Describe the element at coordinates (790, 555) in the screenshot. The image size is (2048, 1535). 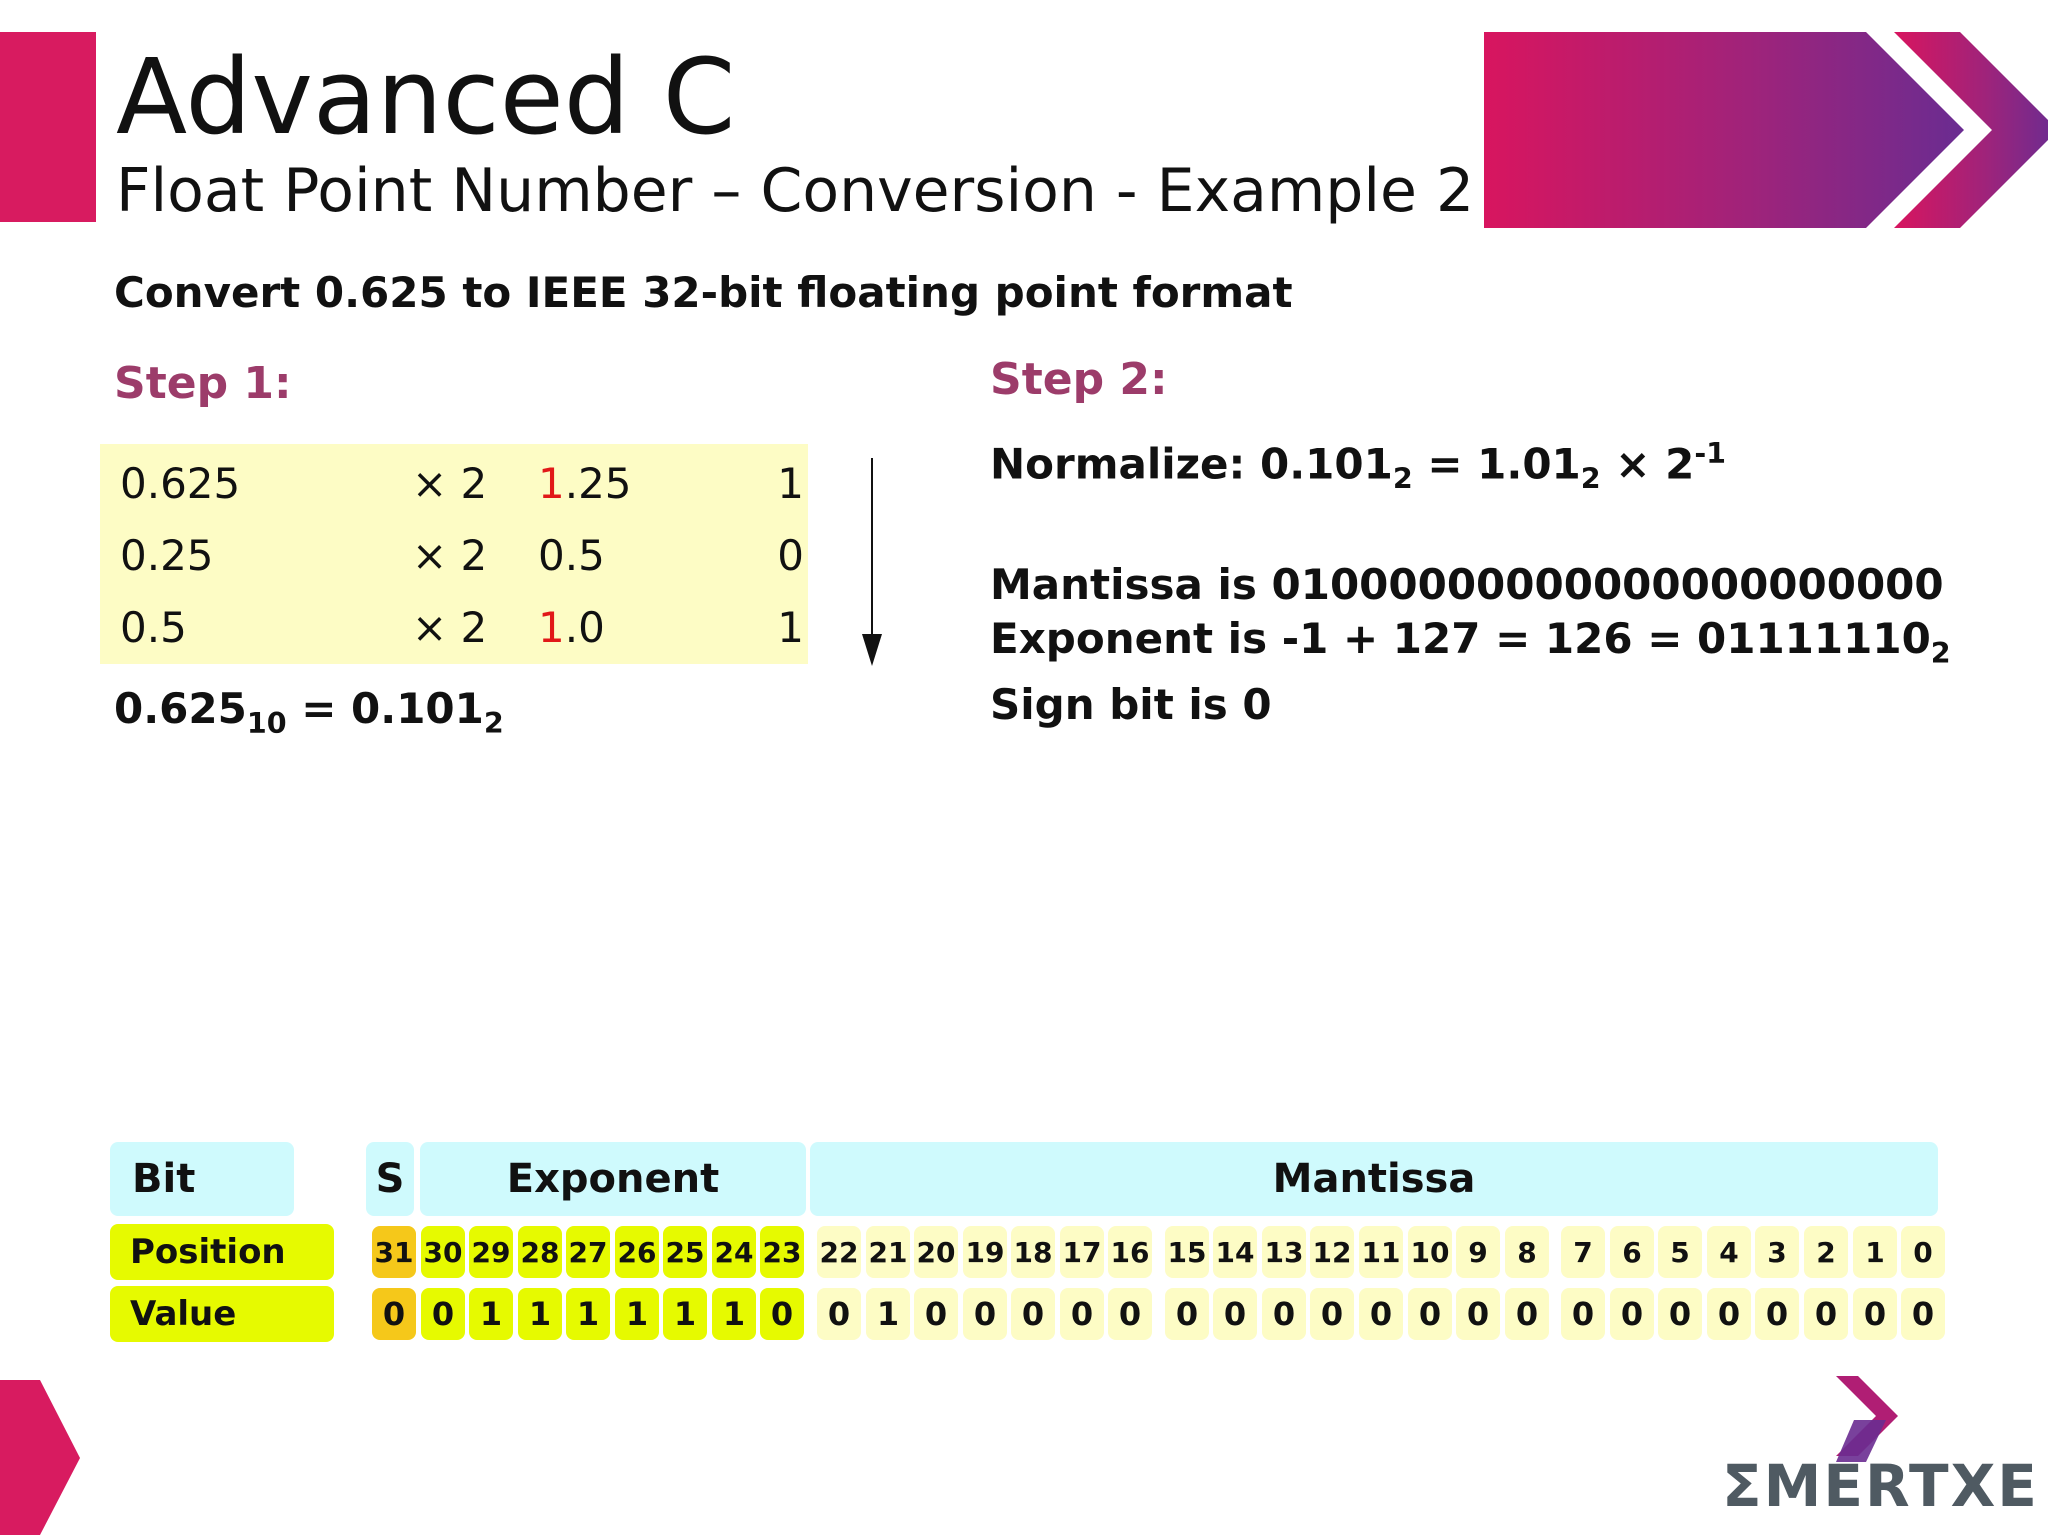
I see `step1-bit: 0` at that location.